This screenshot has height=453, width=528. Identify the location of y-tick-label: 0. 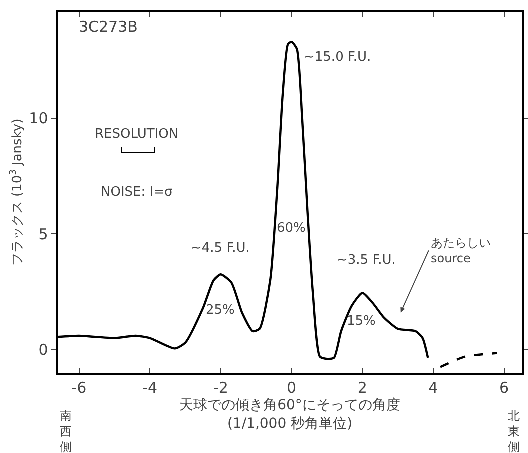
(43, 350).